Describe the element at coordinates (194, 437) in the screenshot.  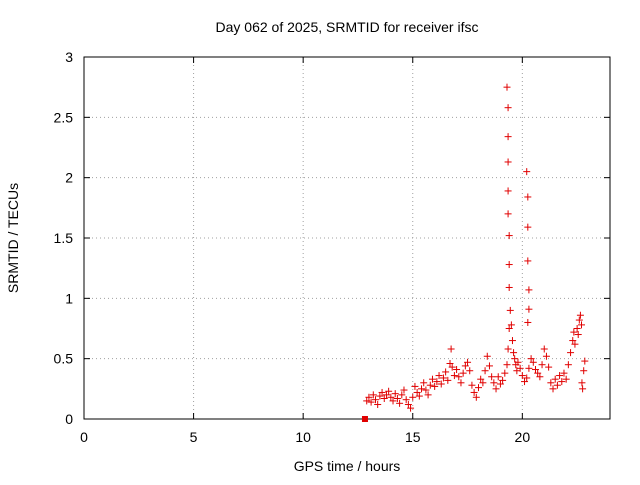
I see `x-tick-label: 5` at that location.